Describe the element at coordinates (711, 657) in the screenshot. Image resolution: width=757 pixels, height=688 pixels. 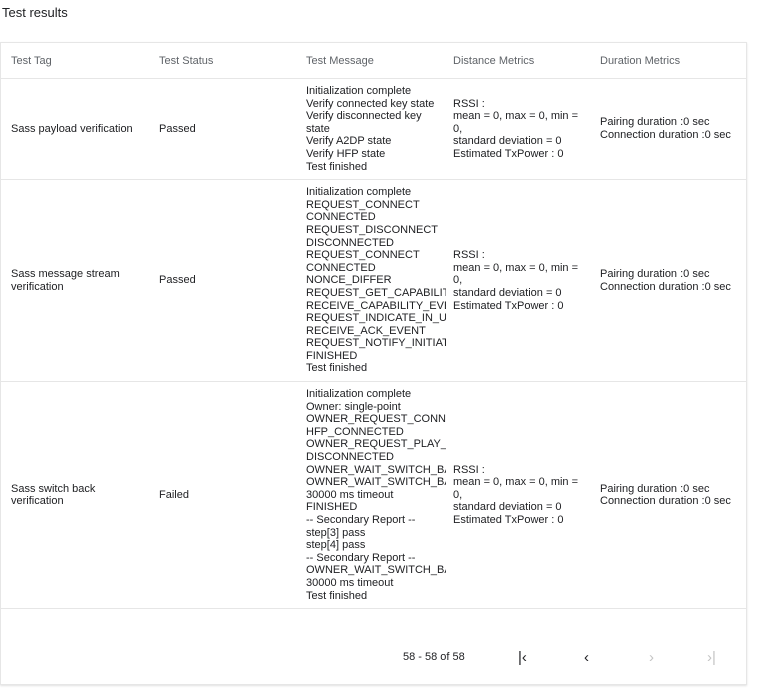
I see `last-page-icon: ›|` at that location.